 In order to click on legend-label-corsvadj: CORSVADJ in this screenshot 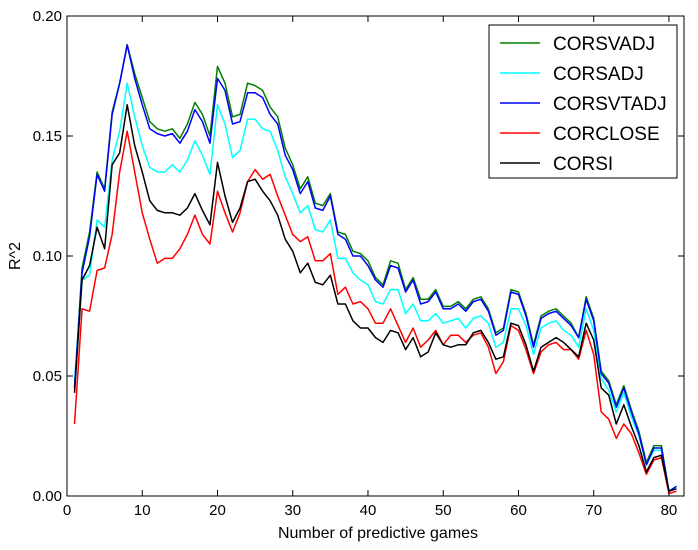, I will do `click(604, 44)`.